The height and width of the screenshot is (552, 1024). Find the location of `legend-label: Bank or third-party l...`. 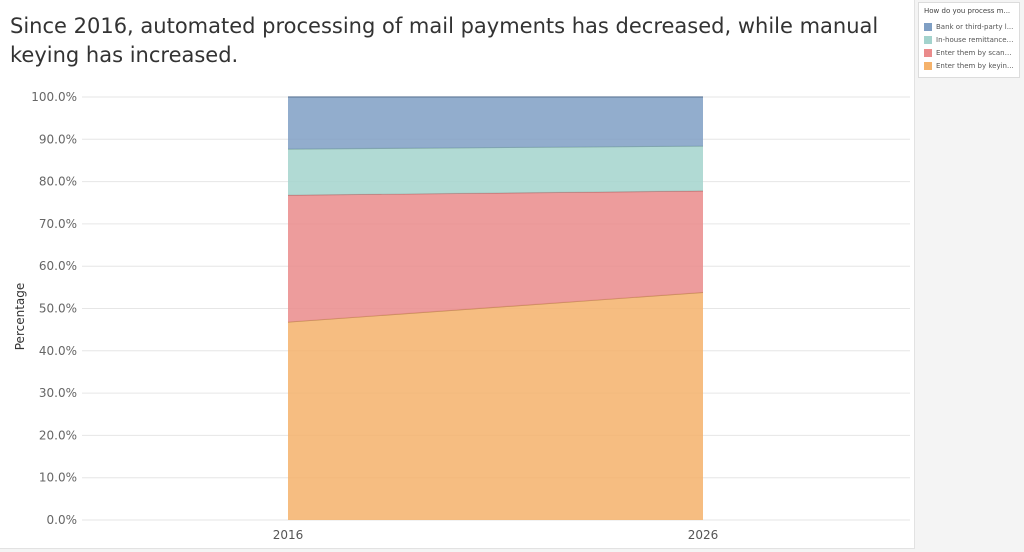

legend-label: Bank or third-party l... is located at coordinates (975, 26).